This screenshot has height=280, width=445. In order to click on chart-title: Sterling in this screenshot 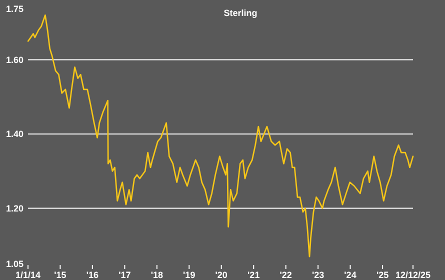, I will do `click(241, 13)`.